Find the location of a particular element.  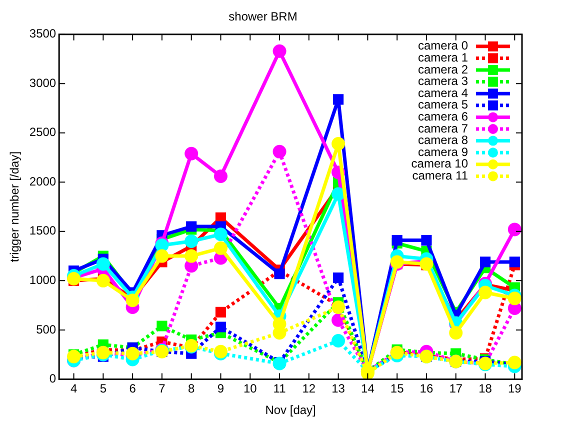

legend-label: camera 3 is located at coordinates (443, 81).